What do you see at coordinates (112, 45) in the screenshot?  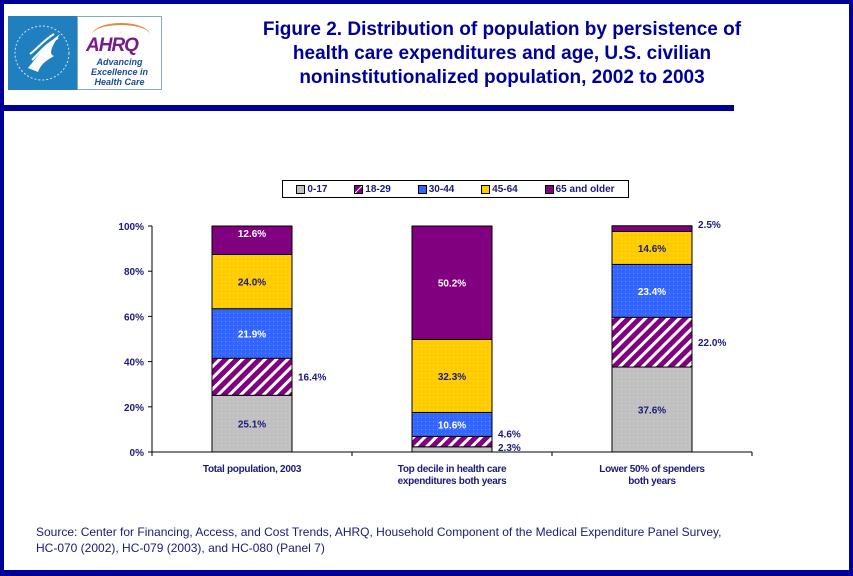 I see `ahrq-wordmark: AHRQ` at bounding box center [112, 45].